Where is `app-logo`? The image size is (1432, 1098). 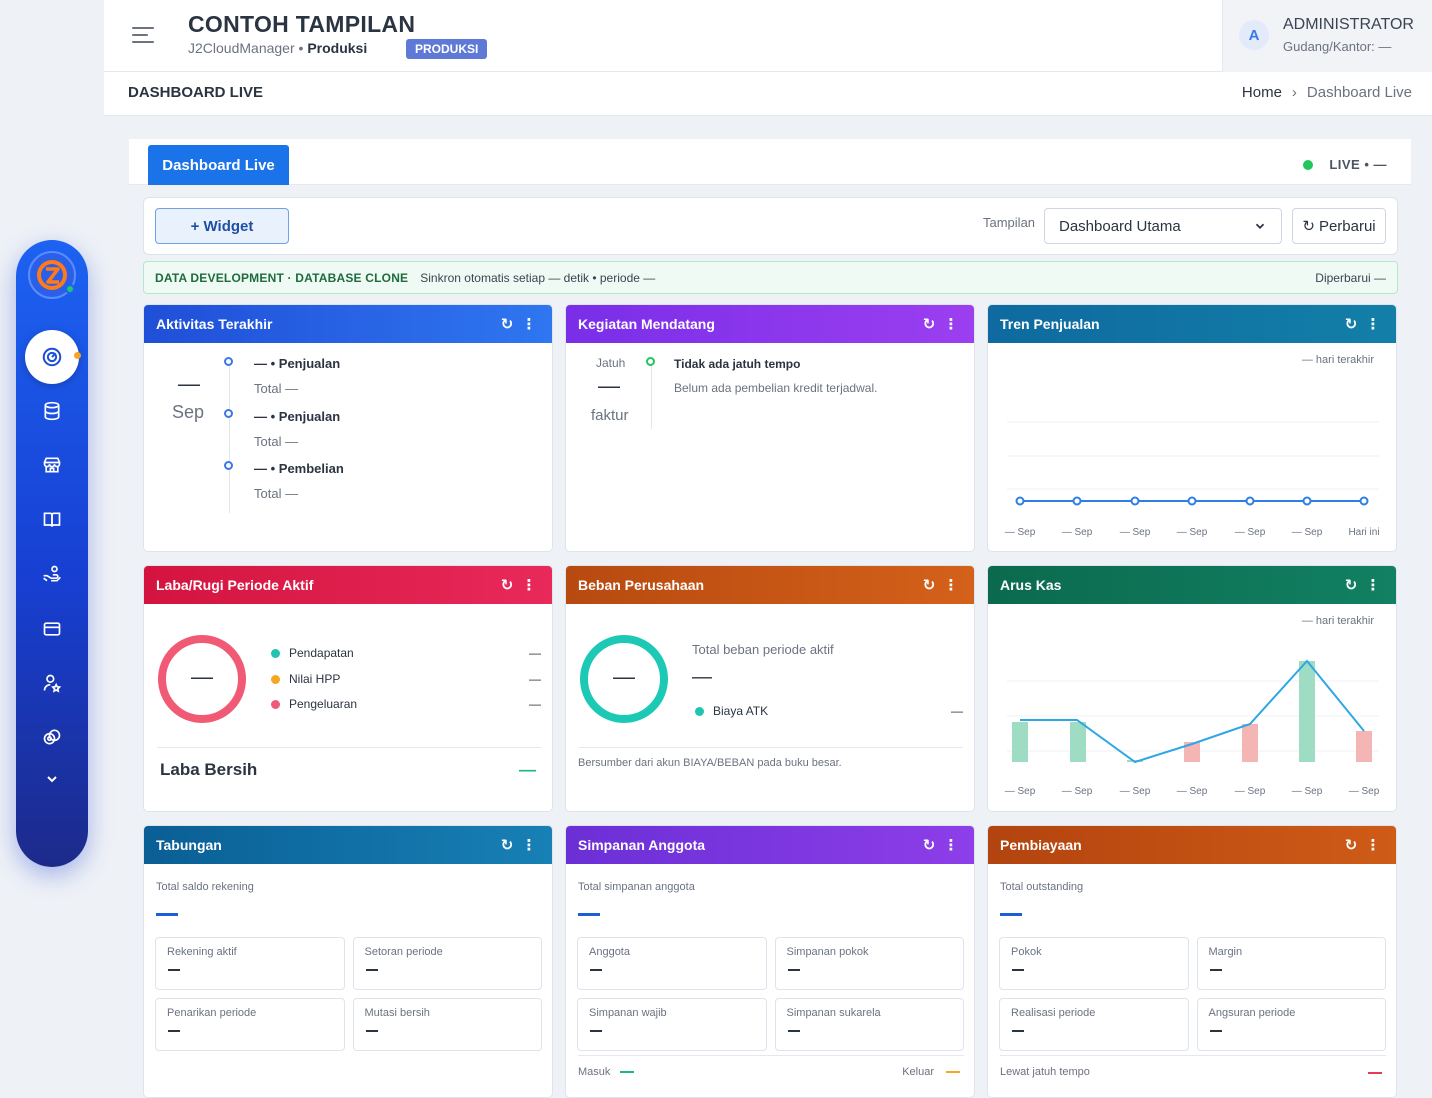
app-logo is located at coordinates (52, 275).